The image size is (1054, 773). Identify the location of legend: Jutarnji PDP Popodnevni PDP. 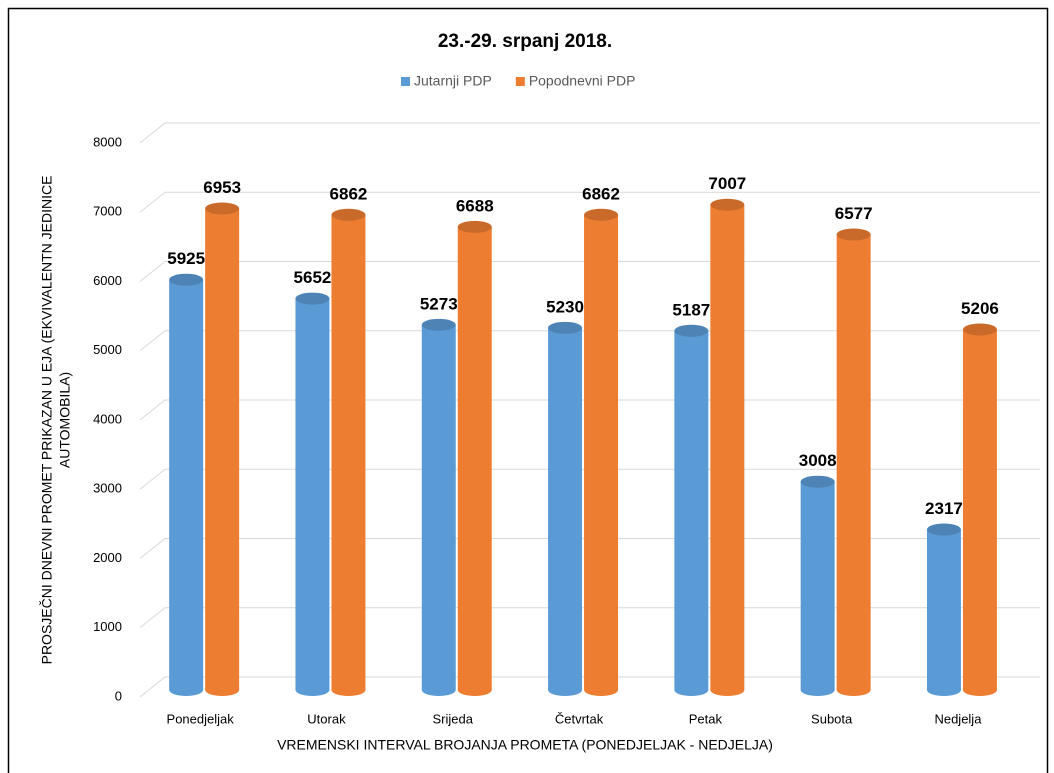
(518, 81).